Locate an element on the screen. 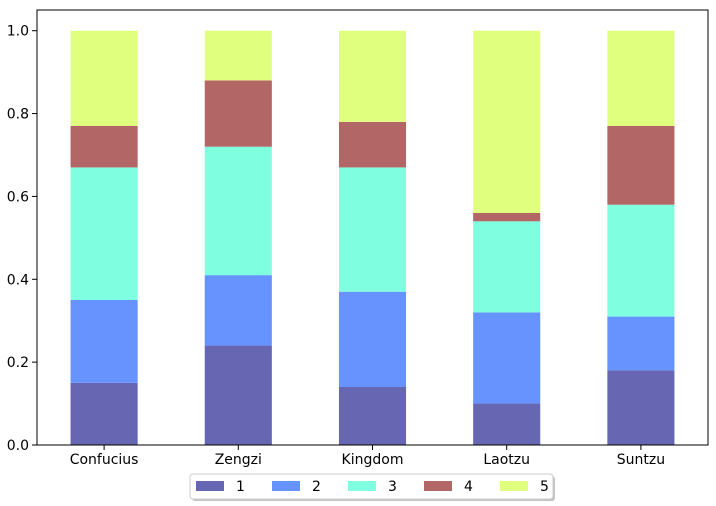 This screenshot has height=506, width=716. y-tick-label: 0.6 is located at coordinates (18, 197).